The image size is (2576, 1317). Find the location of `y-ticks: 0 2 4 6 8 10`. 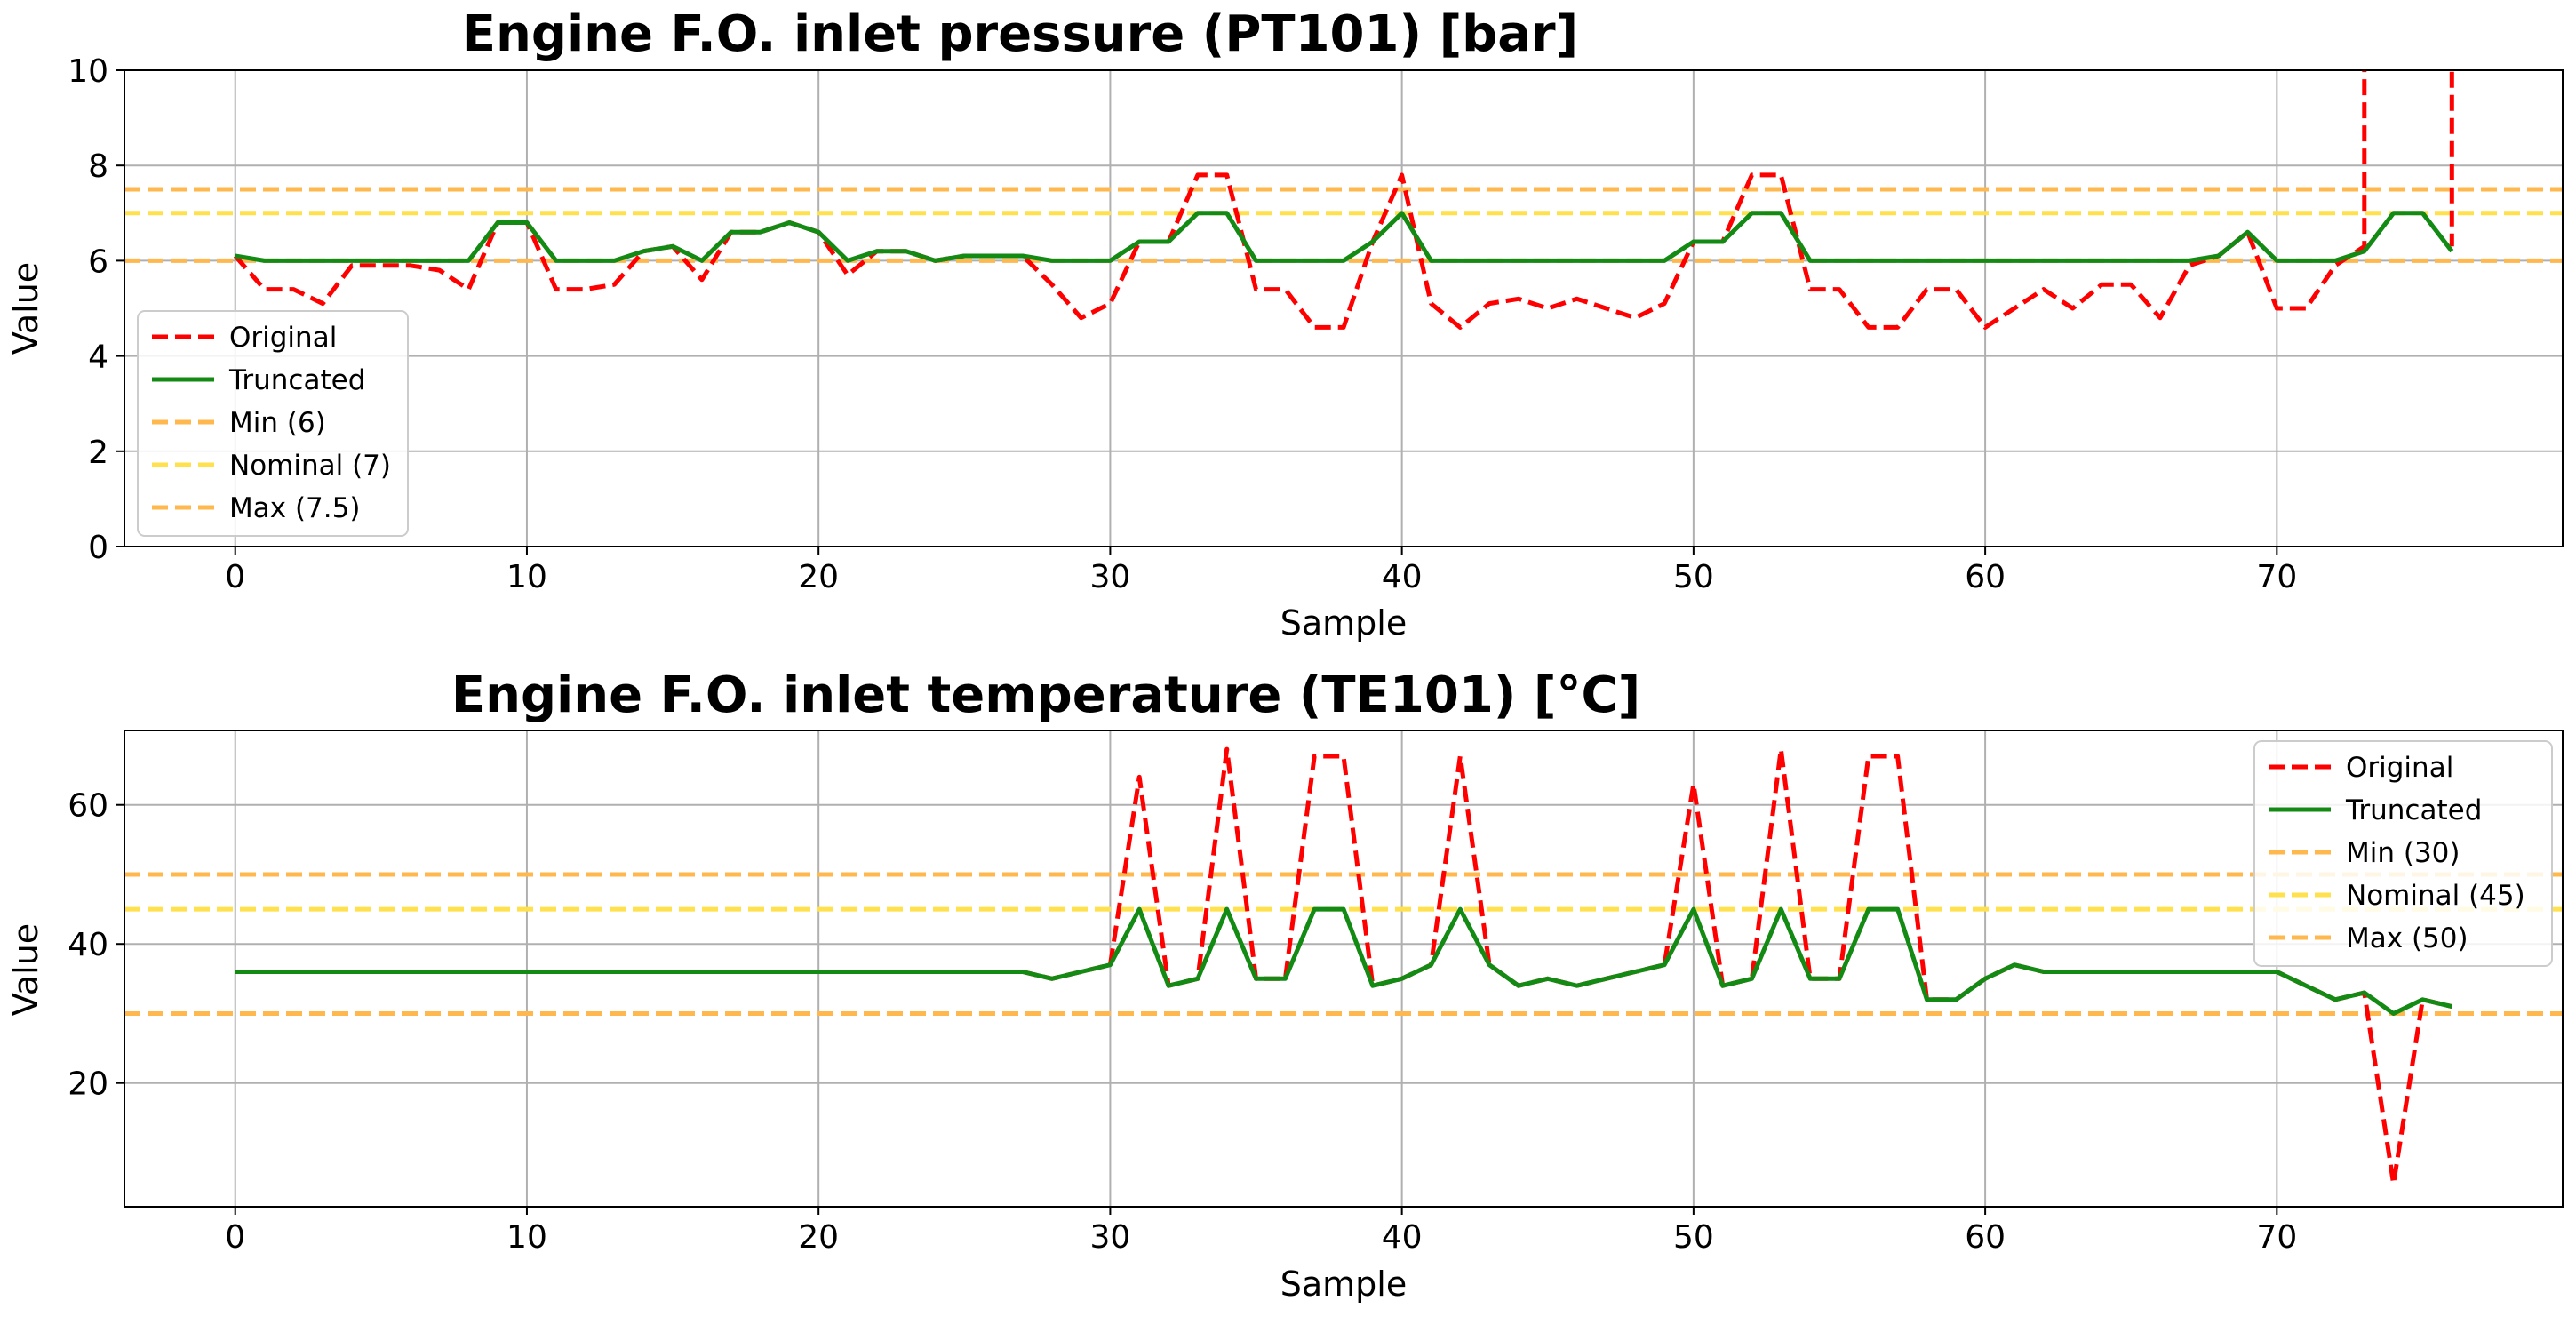

y-ticks: 0 2 4 6 8 10 is located at coordinates (96, 309).